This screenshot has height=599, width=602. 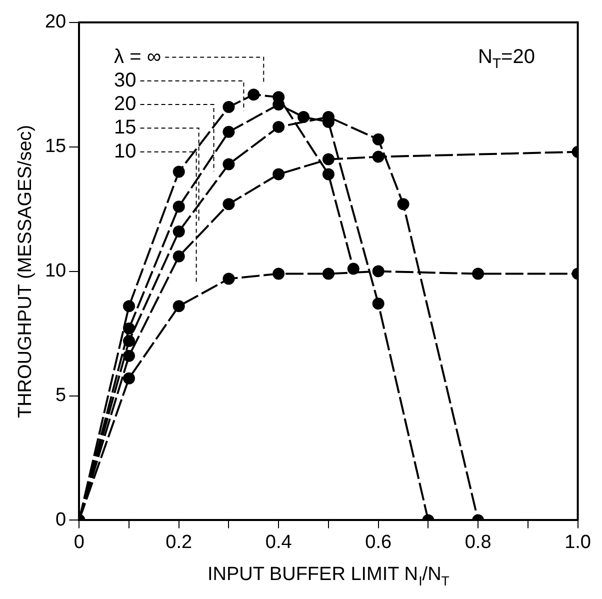 What do you see at coordinates (61, 395) in the screenshot?
I see `y-tick-label: 5` at bounding box center [61, 395].